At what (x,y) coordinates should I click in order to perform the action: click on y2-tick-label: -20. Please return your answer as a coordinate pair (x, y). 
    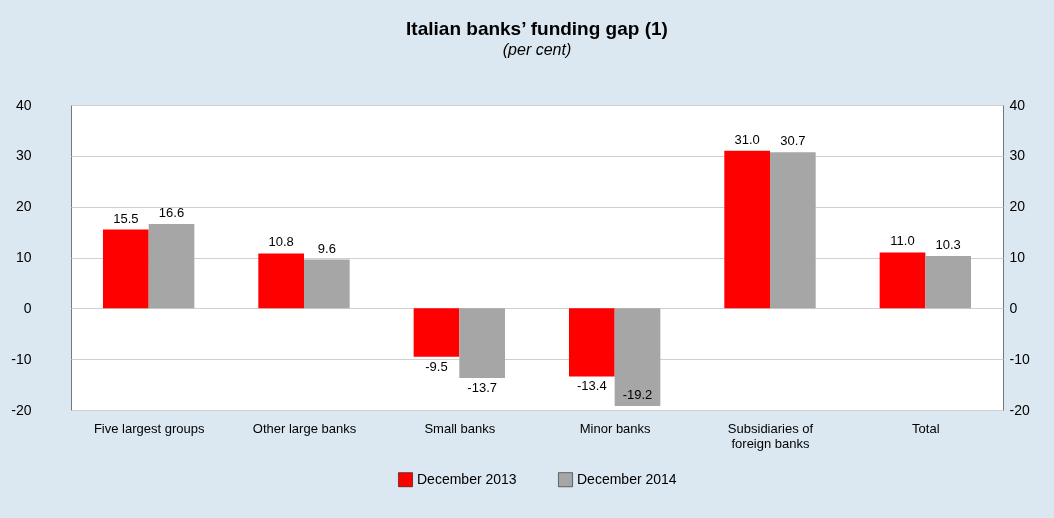
    Looking at the image, I should click on (1019, 409).